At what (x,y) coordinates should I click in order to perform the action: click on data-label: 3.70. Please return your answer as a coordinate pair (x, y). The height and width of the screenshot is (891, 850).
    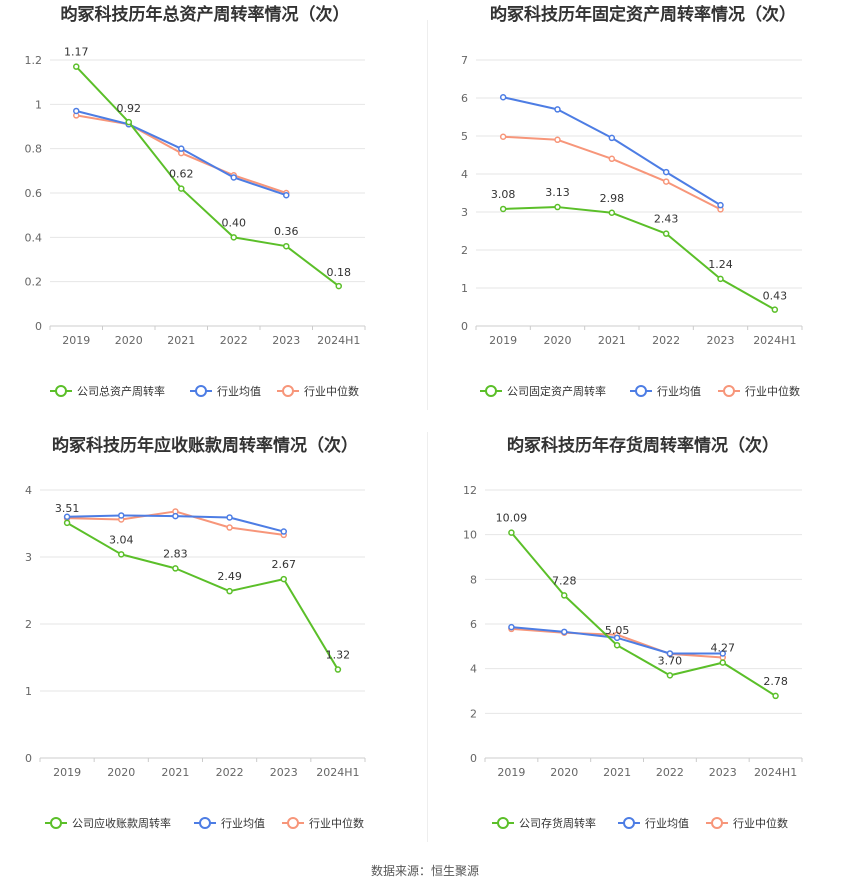
    Looking at the image, I should click on (670, 660).